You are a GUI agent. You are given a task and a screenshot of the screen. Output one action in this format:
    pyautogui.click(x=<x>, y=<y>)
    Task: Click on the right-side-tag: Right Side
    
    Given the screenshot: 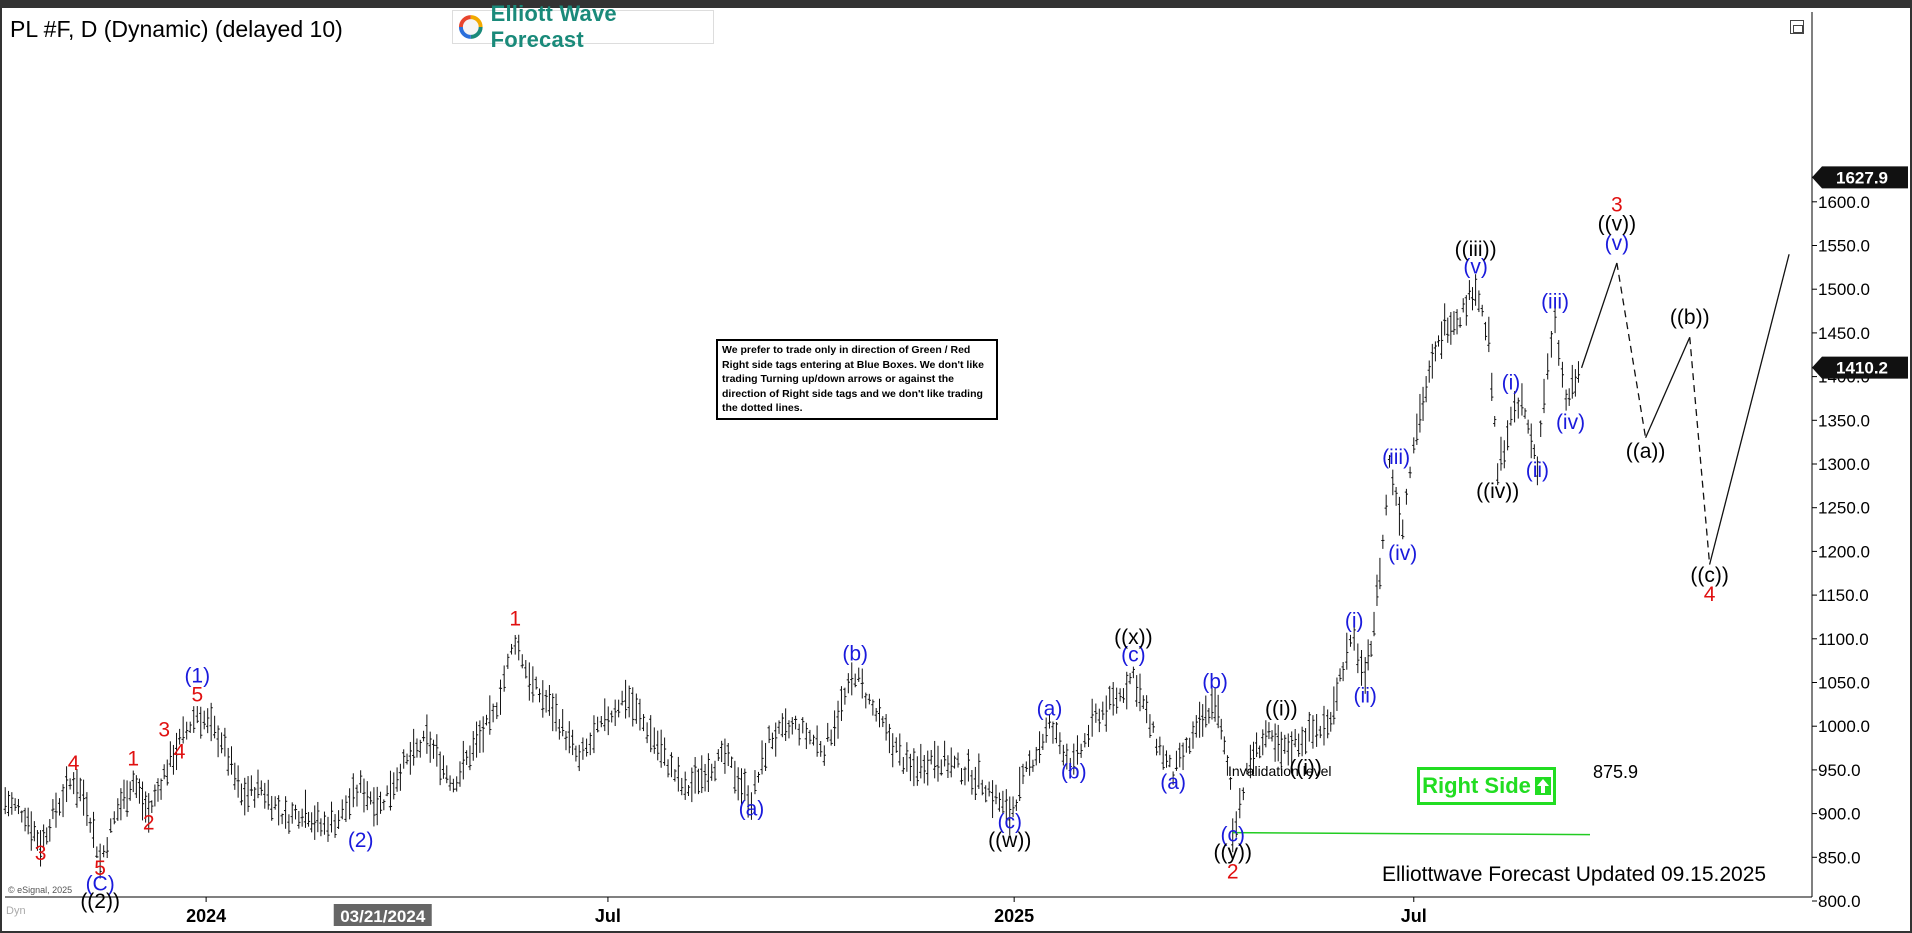 What is the action you would take?
    pyautogui.click(x=1486, y=786)
    